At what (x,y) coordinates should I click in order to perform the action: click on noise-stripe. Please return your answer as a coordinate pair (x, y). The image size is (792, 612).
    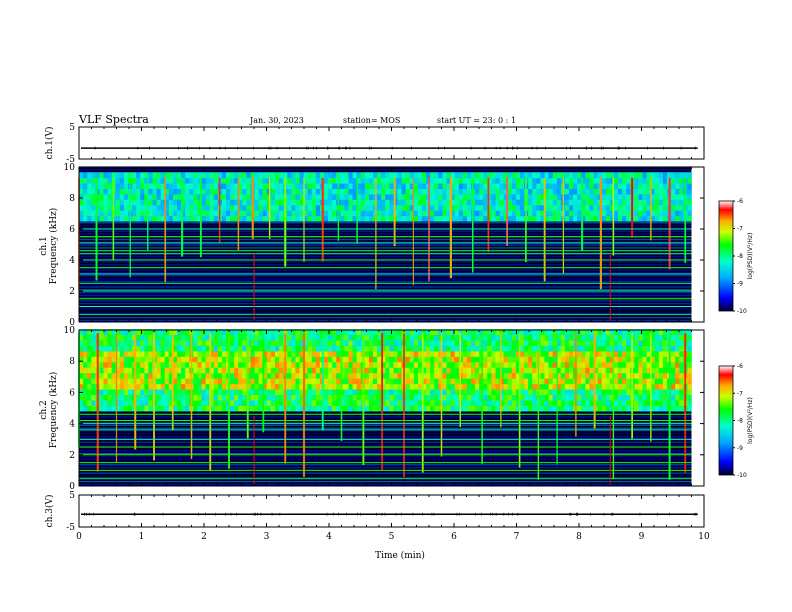
    Looking at the image, I should click on (385, 265).